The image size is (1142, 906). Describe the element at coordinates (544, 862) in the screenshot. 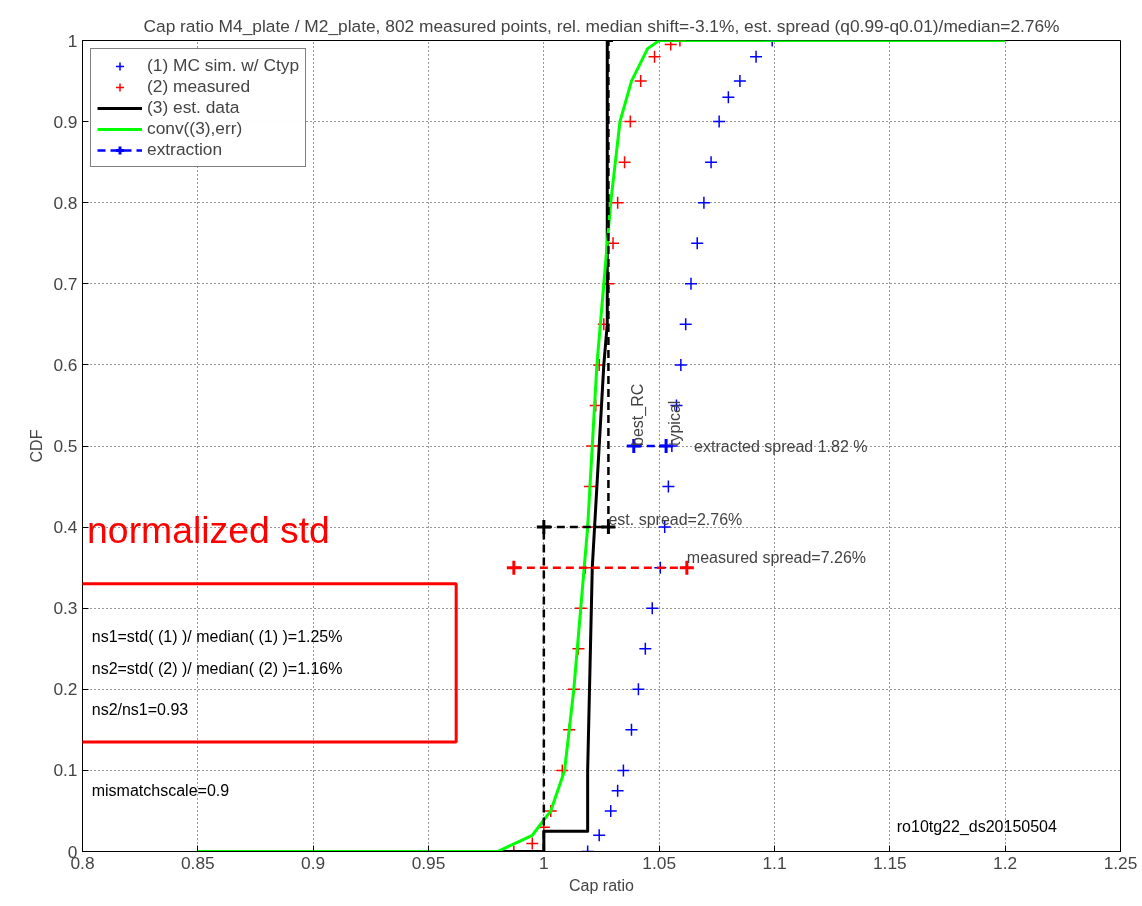

I see `x-tick-label: 1` at that location.